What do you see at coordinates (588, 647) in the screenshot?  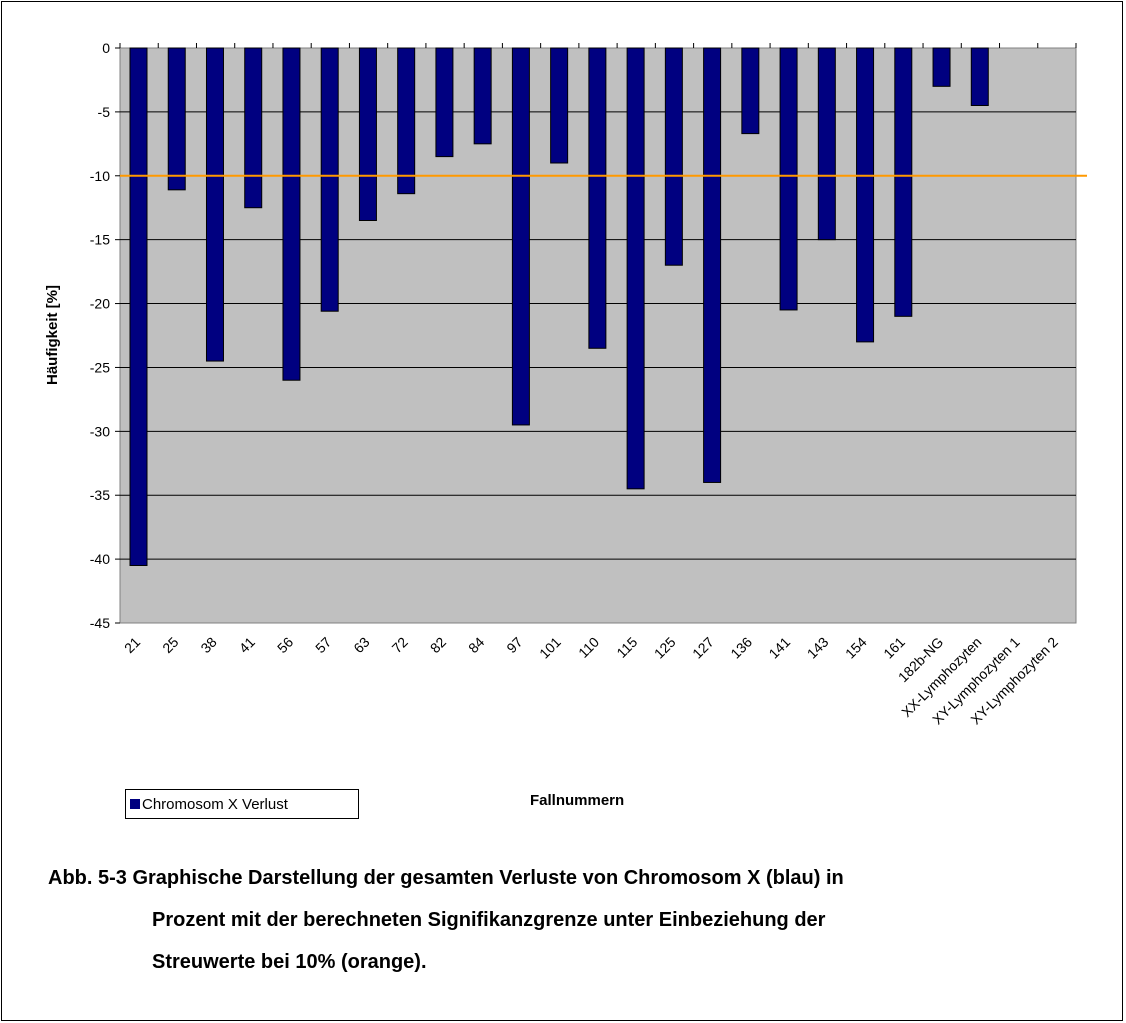 I see `x-tick-label: 110` at bounding box center [588, 647].